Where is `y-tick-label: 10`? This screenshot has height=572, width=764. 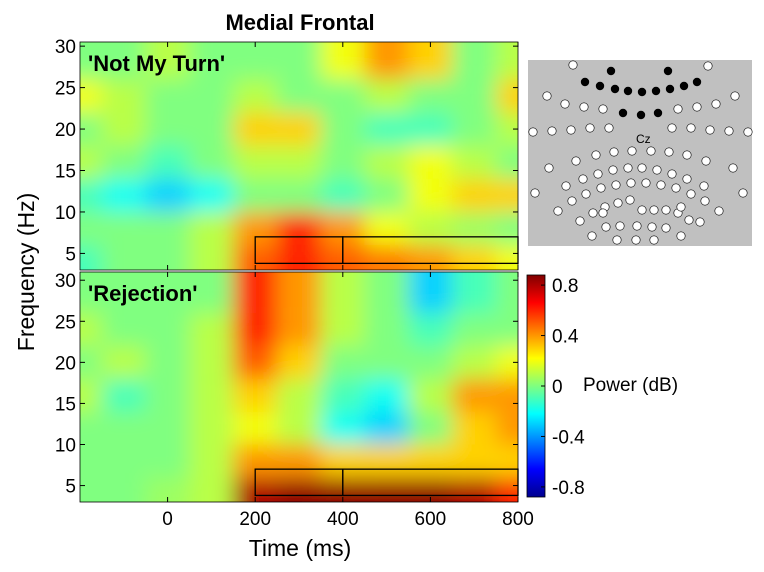 y-tick-label: 10 is located at coordinates (65, 446).